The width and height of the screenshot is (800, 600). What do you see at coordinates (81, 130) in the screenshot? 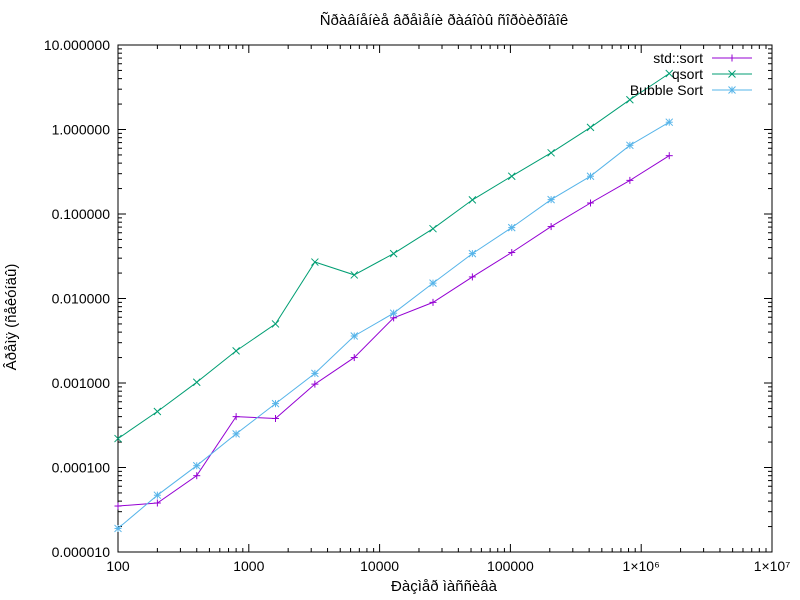
I see `y-tick-label: 1.000000` at bounding box center [81, 130].